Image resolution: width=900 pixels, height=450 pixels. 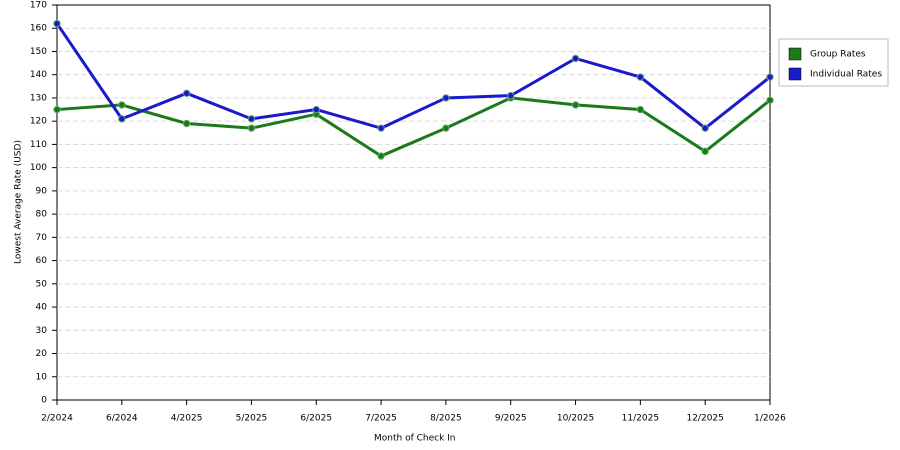 I want to click on x-tick-label: 12/2025, so click(x=704, y=419).